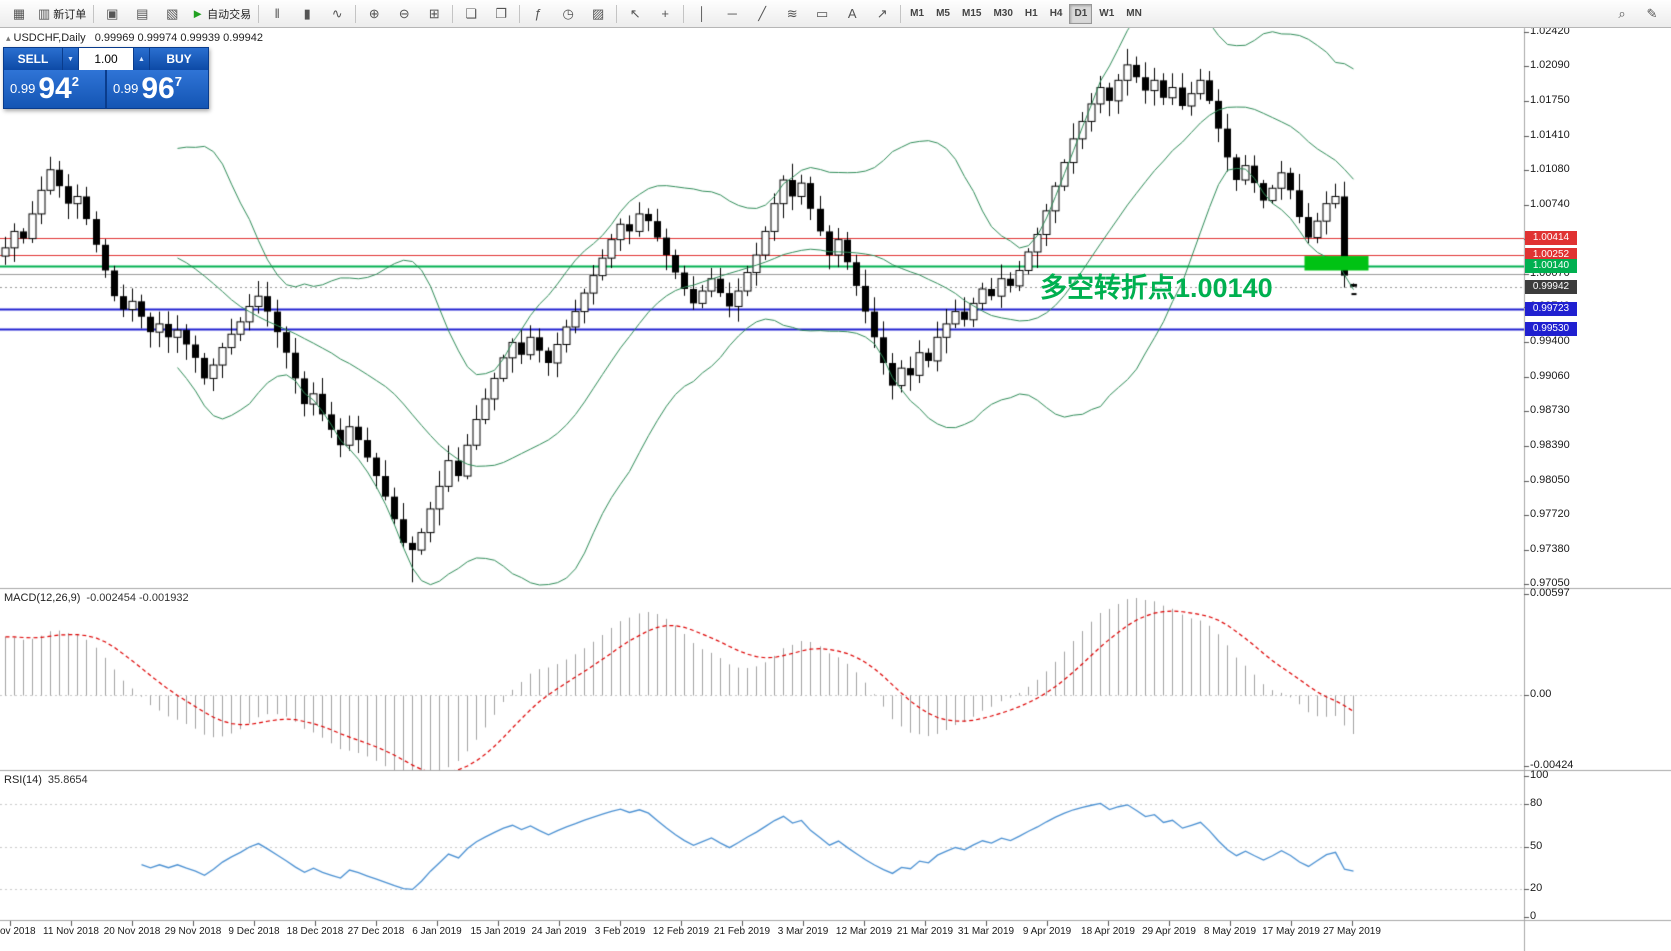 The width and height of the screenshot is (1671, 951). I want to click on arrow-tool-icon: ↗, so click(882, 14).